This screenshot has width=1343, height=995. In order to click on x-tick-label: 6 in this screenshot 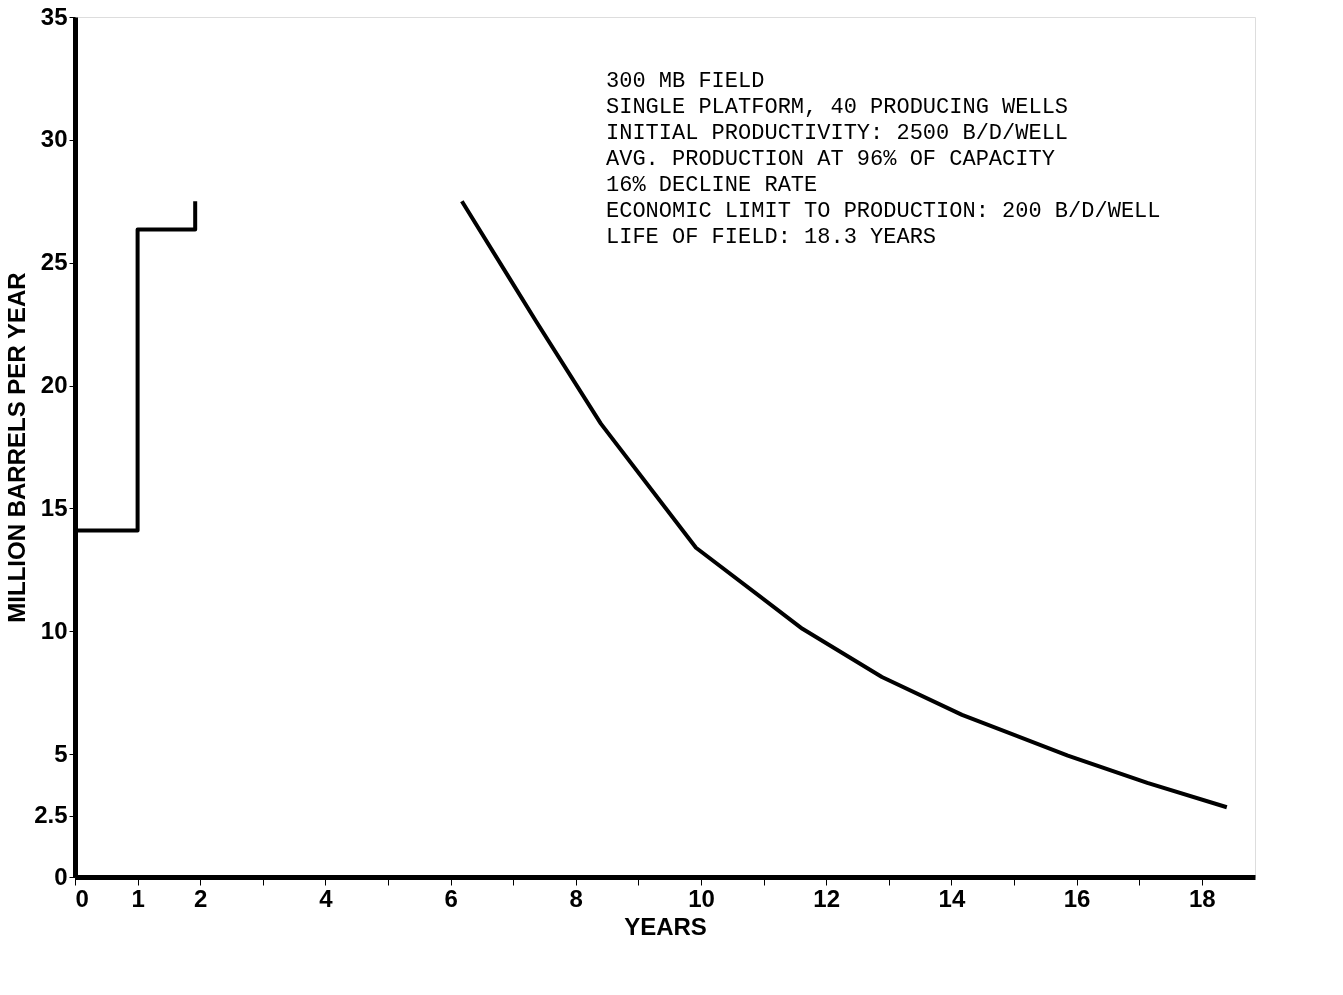, I will do `click(451, 898)`.